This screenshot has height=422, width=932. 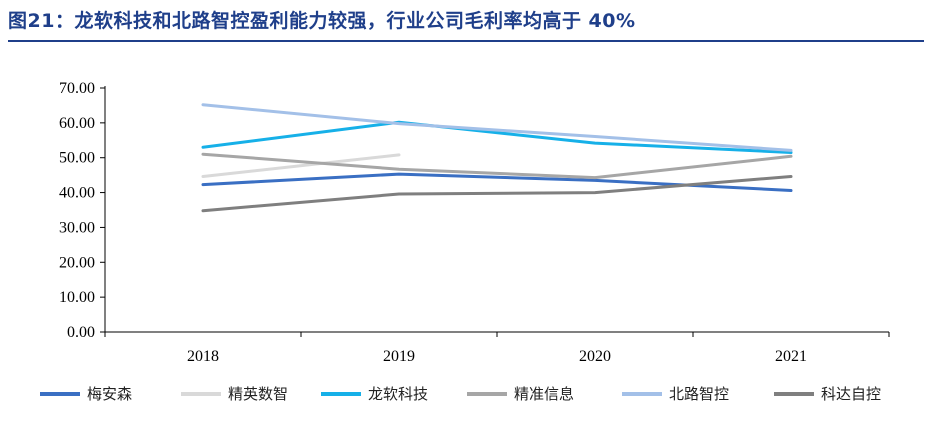 I want to click on legend-label: 精准信息, so click(x=544, y=394).